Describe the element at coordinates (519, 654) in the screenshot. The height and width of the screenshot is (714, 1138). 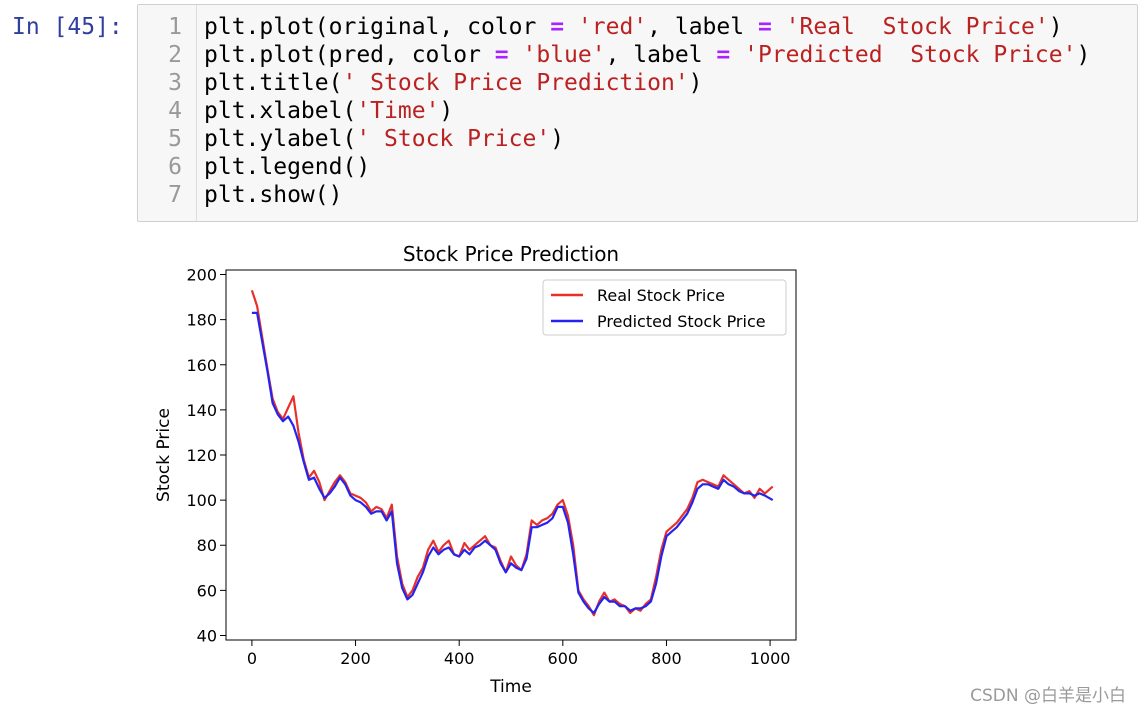
I see `x-axis-ticks: 0 200 400 600 800 1000` at that location.